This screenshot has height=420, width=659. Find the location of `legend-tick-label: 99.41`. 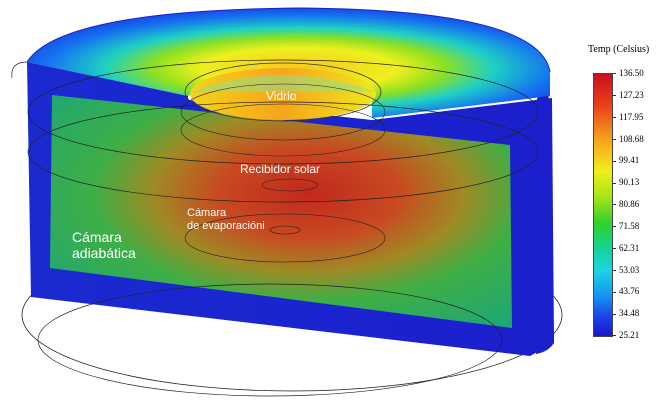

legend-tick-label: 99.41 is located at coordinates (625, 160).